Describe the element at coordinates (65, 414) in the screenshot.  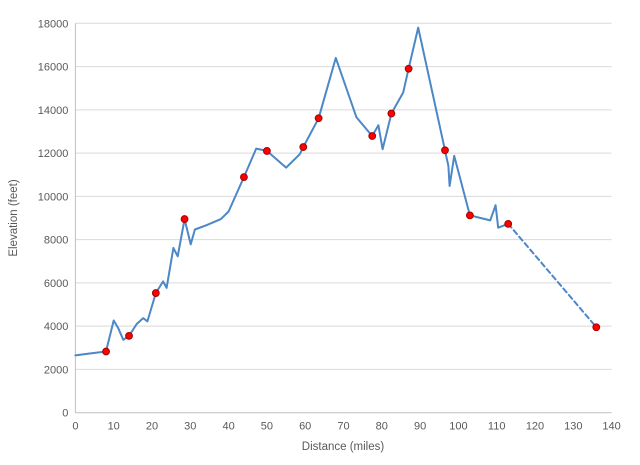
I see `y-tick-0: 0` at that location.